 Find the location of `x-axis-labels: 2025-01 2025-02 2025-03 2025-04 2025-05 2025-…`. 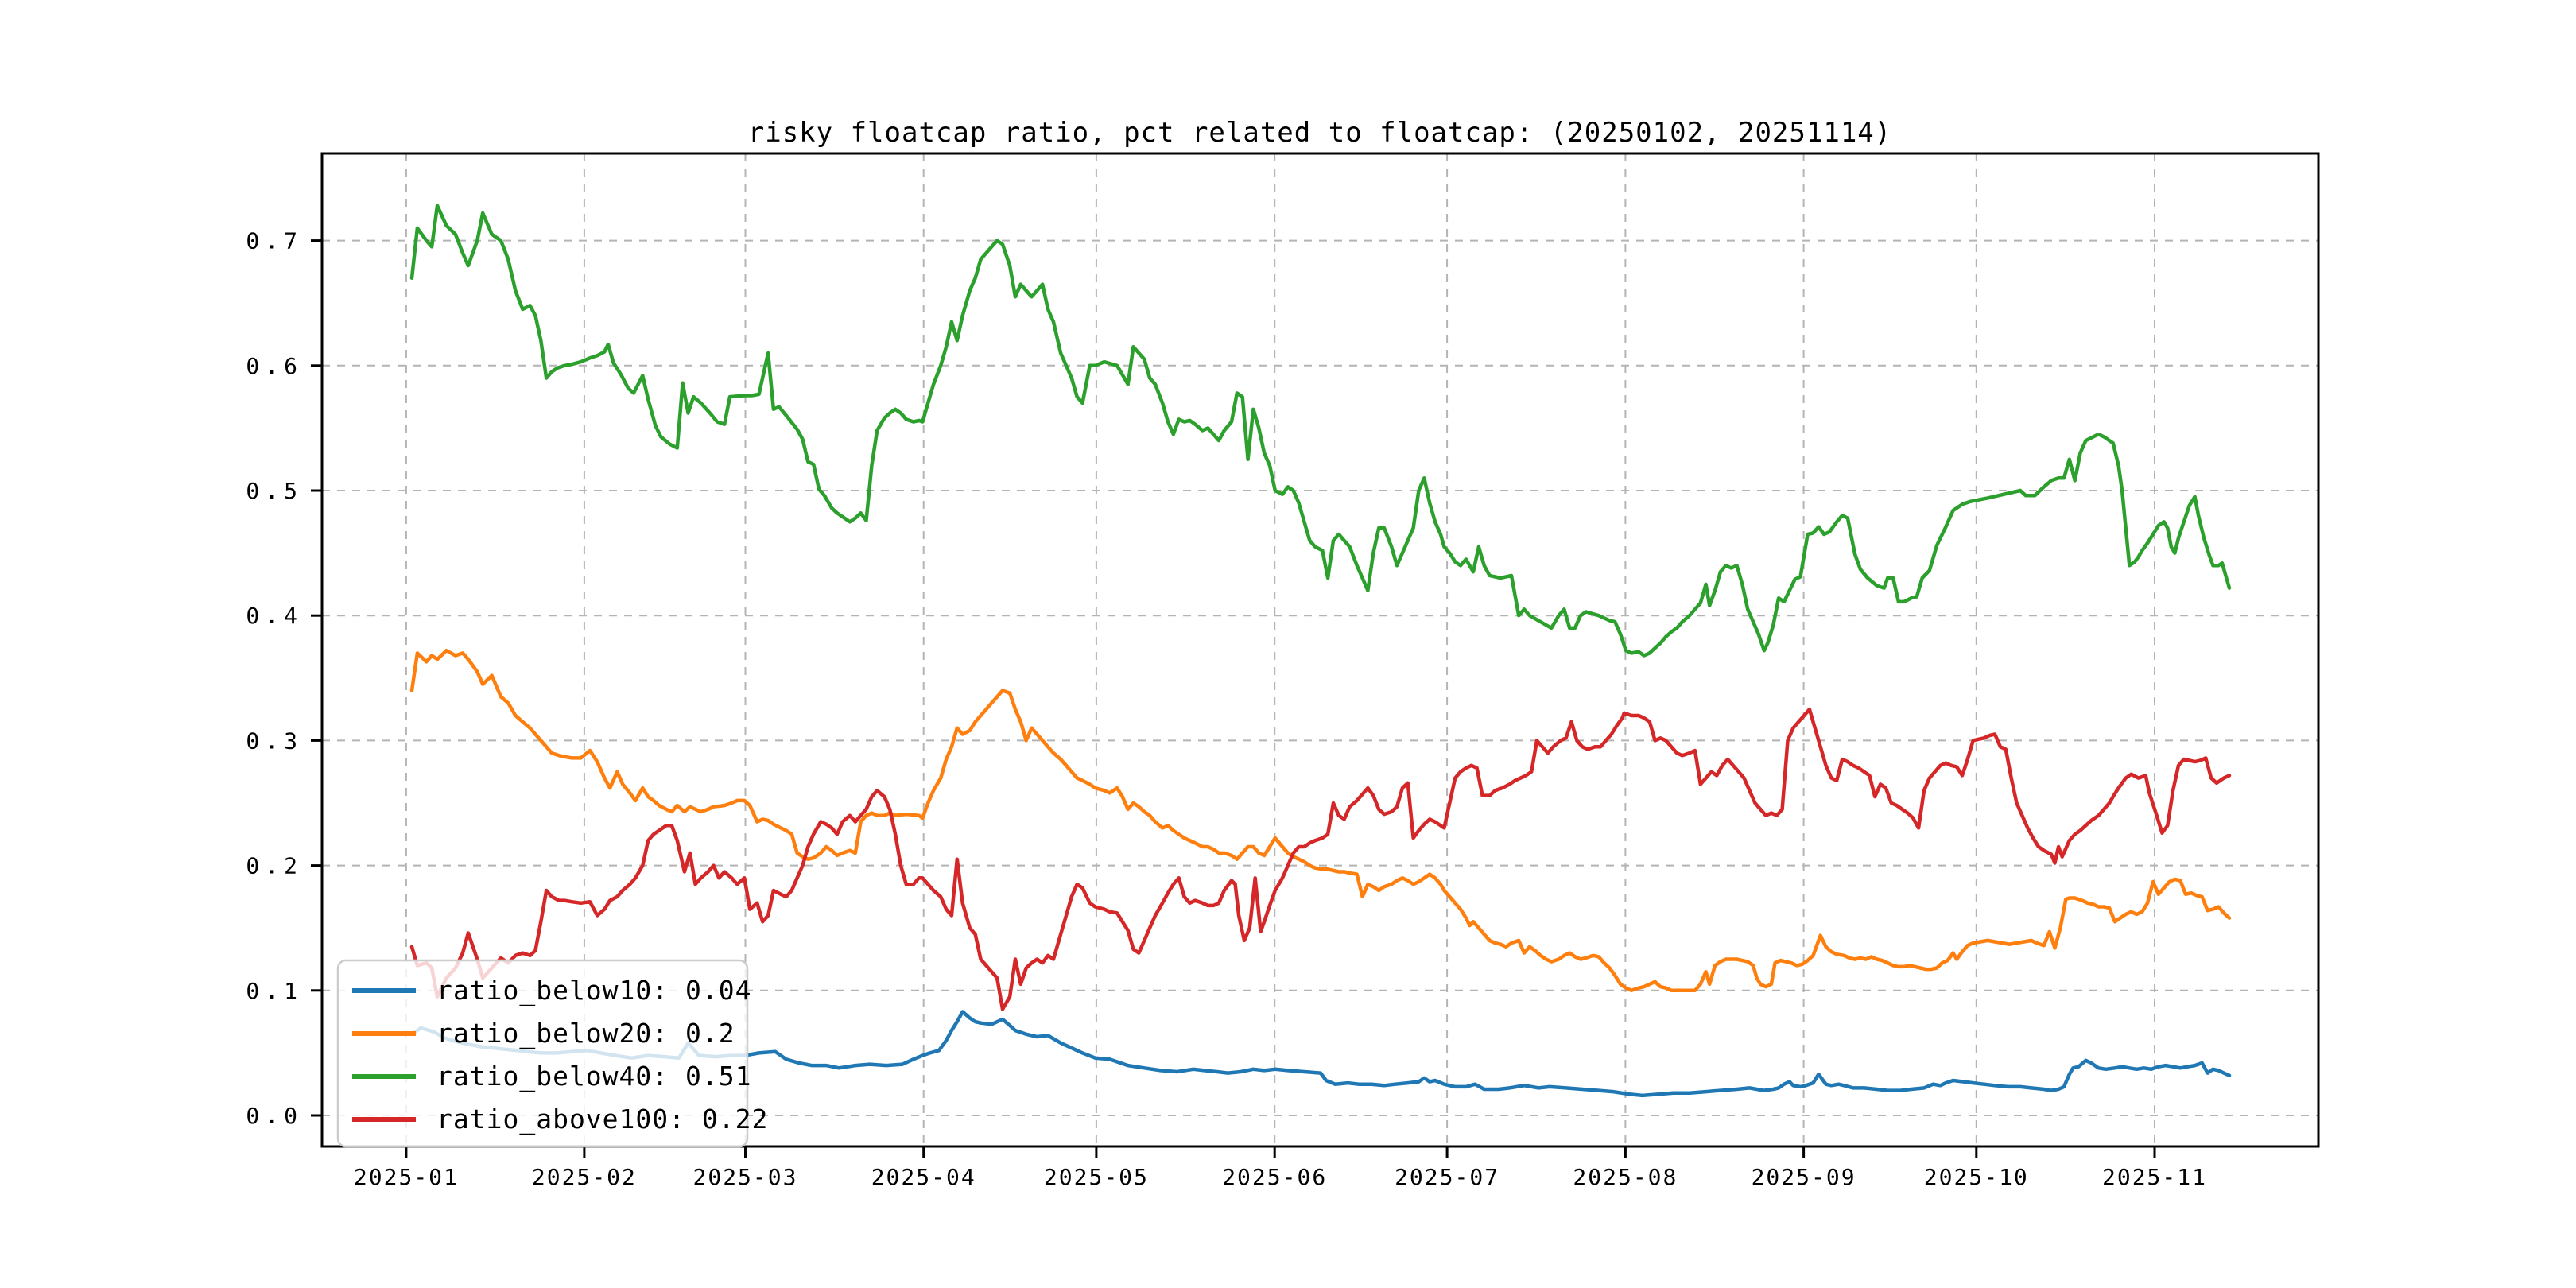

x-axis-labels: 2025-01 2025-02 2025-03 2025-04 2025-05 2025-… is located at coordinates (1281, 1177).